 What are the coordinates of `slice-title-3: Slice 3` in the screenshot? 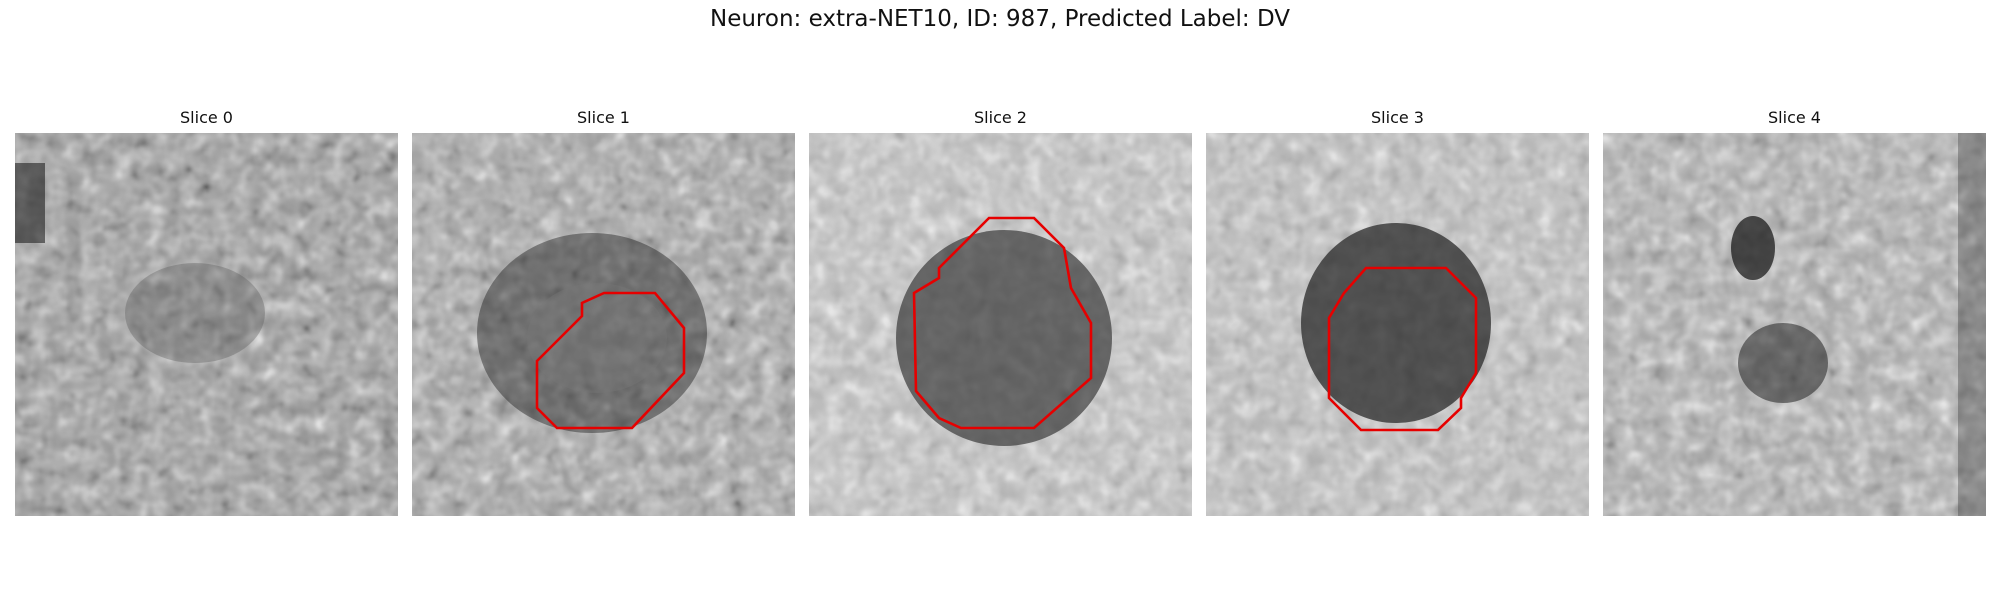 It's located at (1397, 117).